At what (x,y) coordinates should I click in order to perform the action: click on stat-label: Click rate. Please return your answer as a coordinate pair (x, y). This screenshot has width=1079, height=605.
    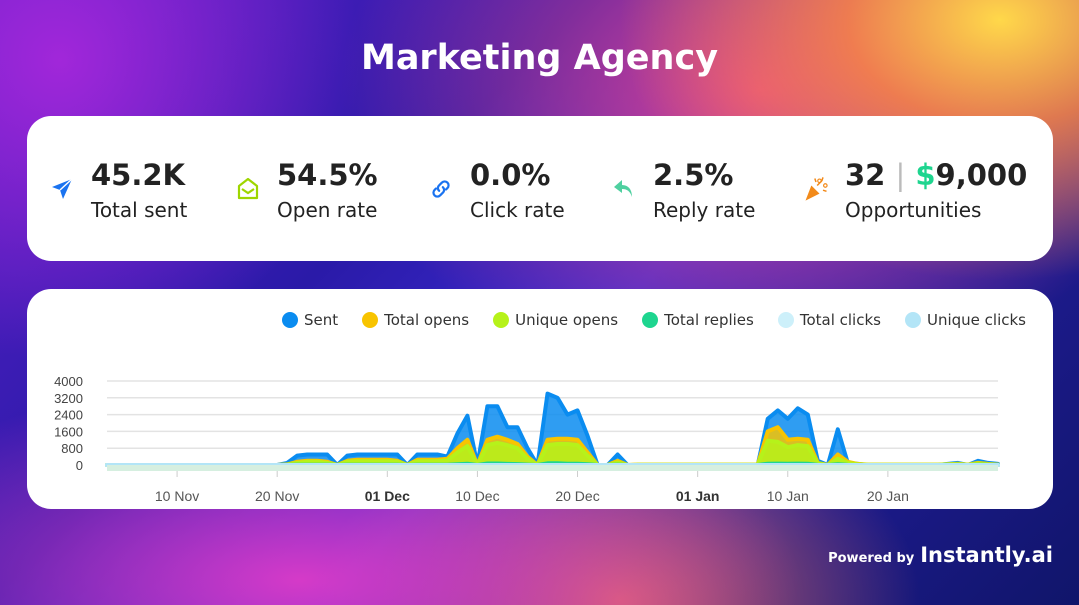
    Looking at the image, I should click on (517, 209).